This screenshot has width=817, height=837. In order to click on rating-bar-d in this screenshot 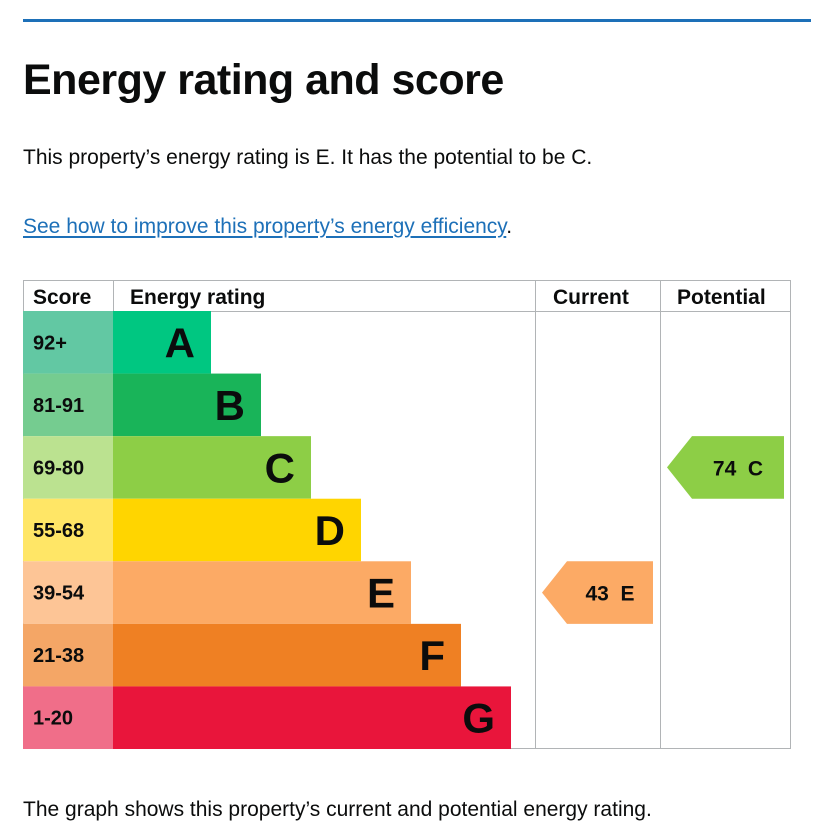, I will do `click(237, 530)`.